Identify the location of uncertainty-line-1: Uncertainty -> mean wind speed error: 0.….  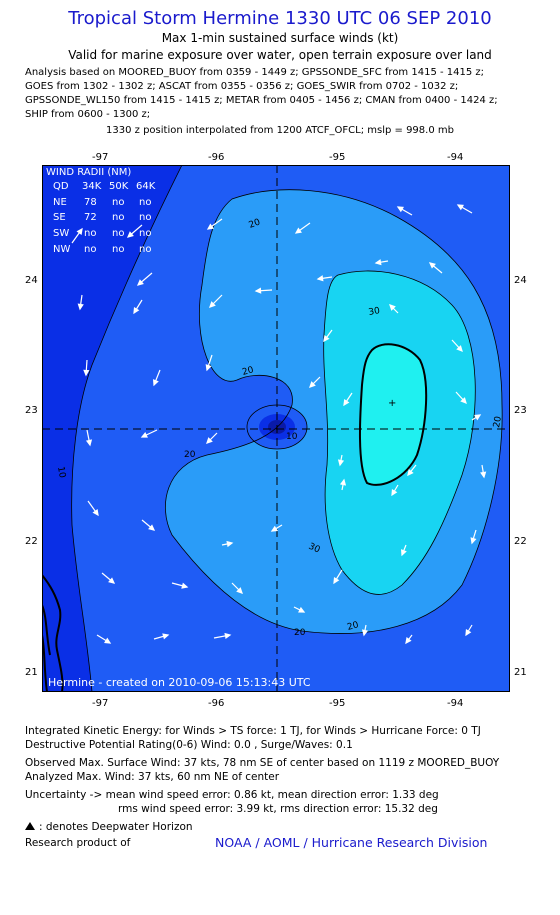
(232, 795).